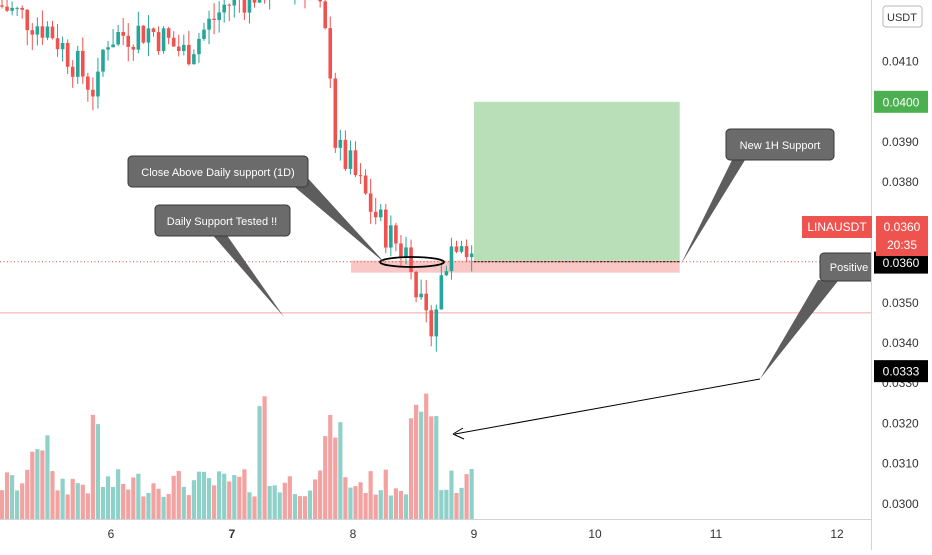 The image size is (932, 555). Describe the element at coordinates (900, 423) in the screenshot. I see `y-tick-label: 0.0320` at that location.